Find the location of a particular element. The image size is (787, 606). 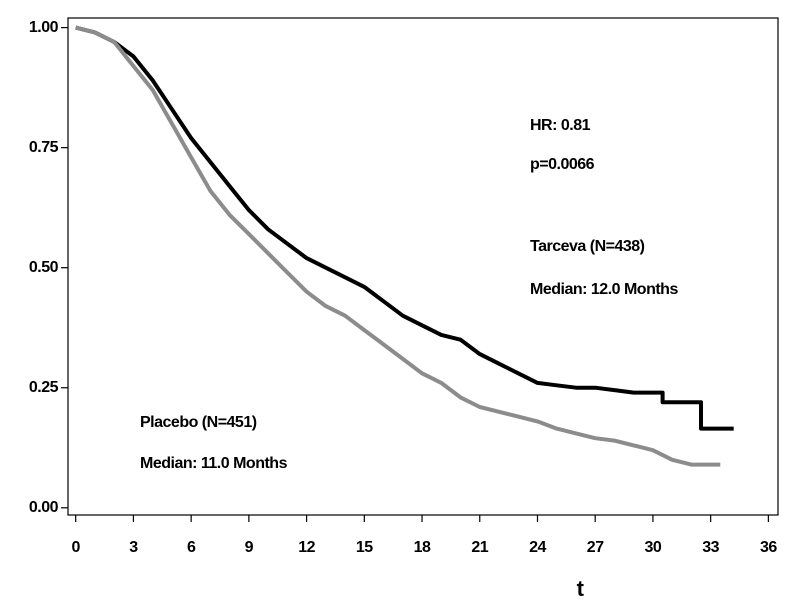

x-tick-label: 18 is located at coordinates (422, 547).